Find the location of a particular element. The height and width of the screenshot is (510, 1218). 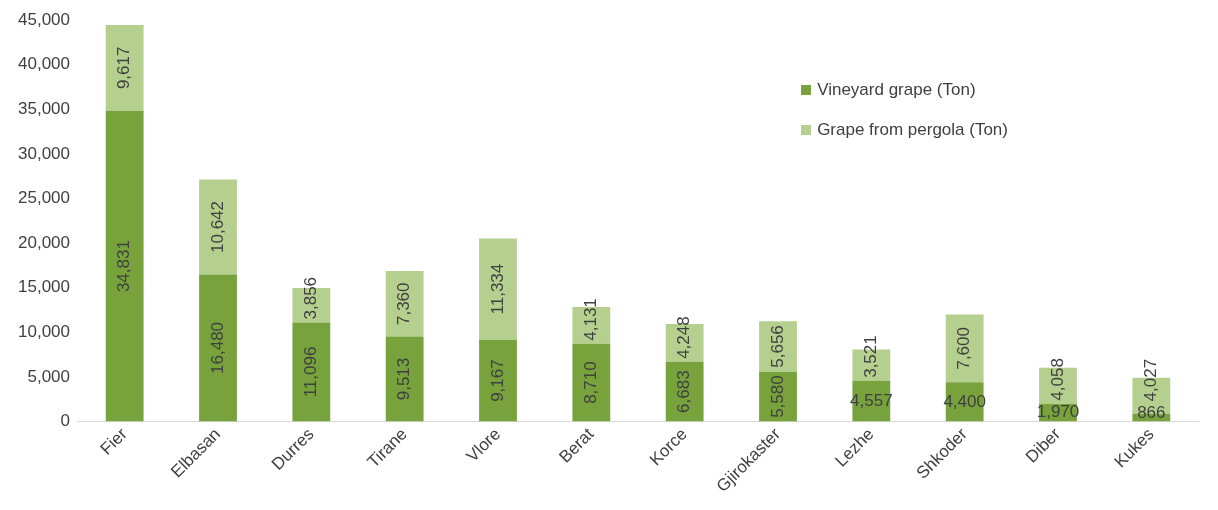

data-label: 9,513 is located at coordinates (404, 379).